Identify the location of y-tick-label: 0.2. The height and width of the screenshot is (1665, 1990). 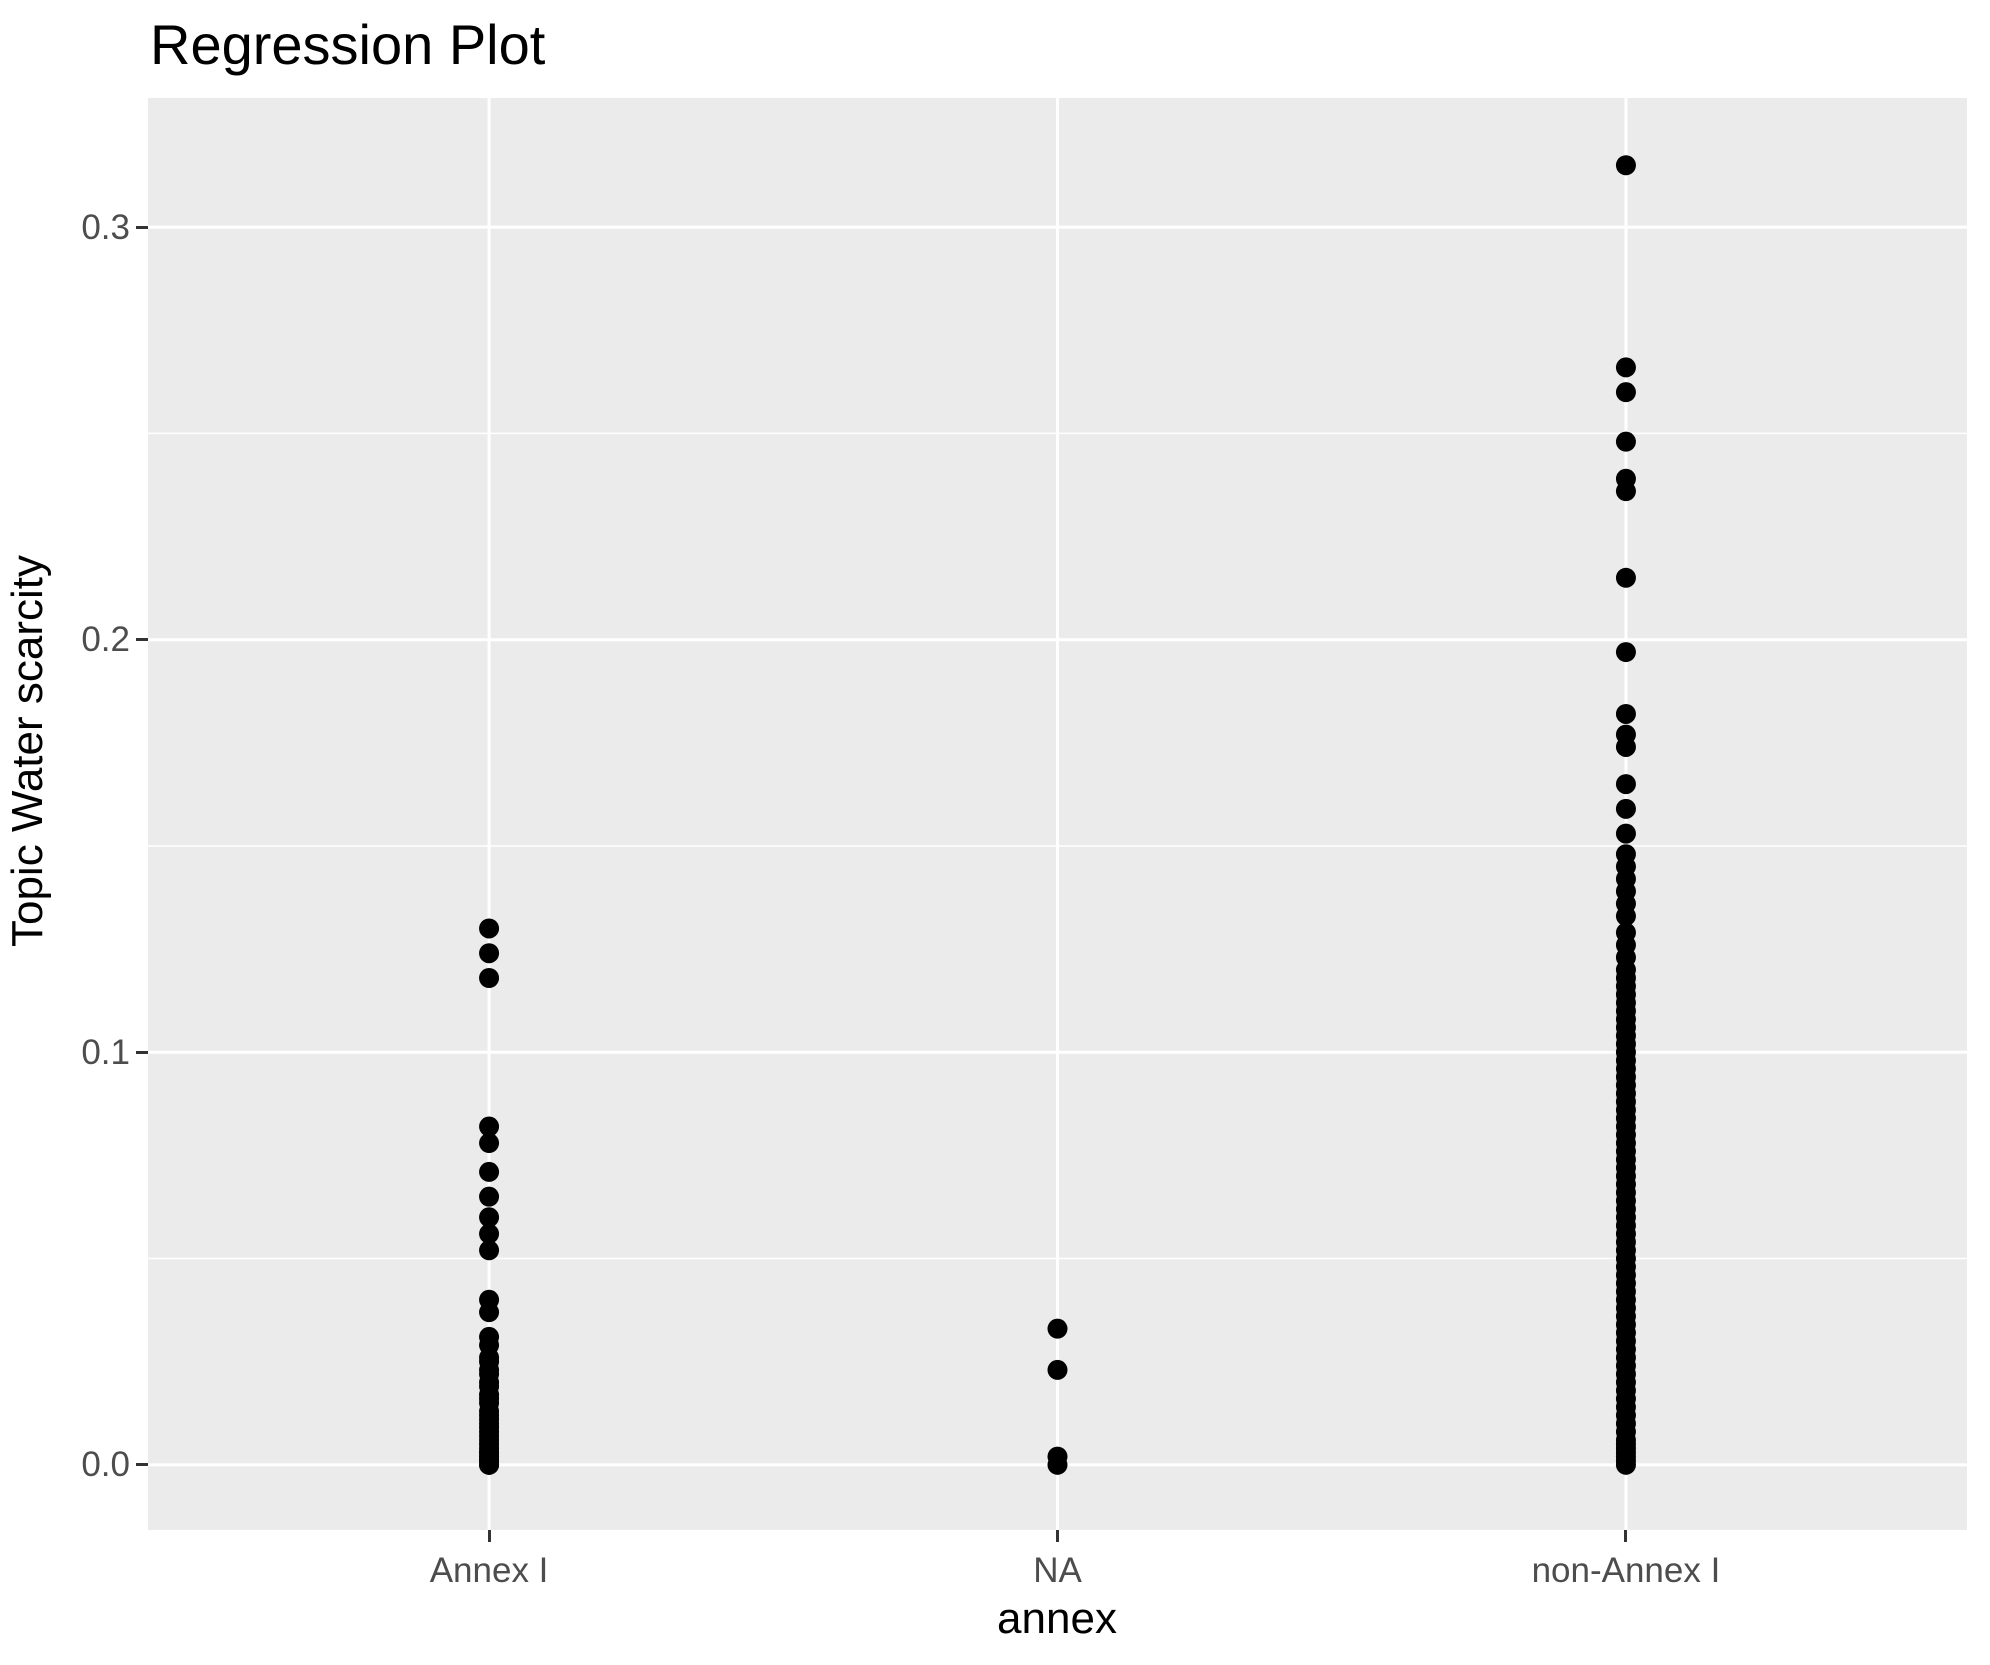
(105, 640).